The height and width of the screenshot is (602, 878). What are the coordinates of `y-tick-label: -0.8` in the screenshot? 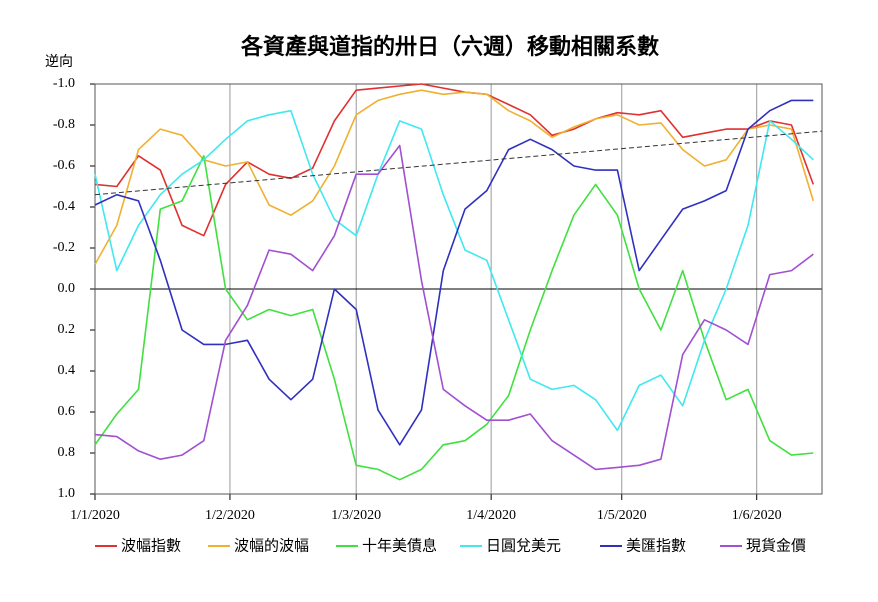 It's located at (64, 124).